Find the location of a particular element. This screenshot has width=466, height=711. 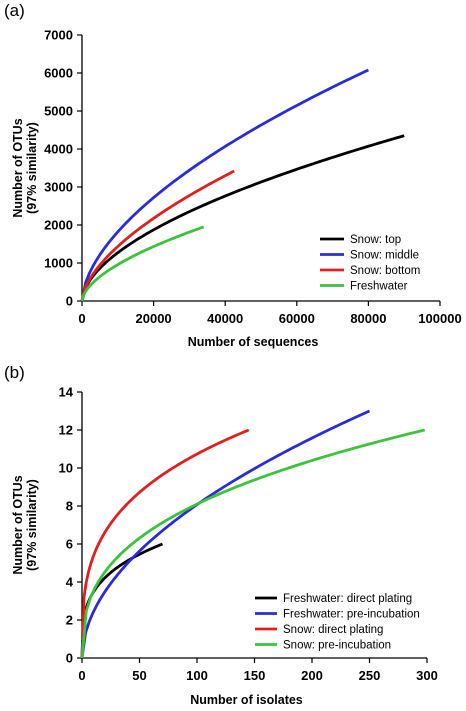

y-tick-label: 4000 is located at coordinates (58, 149).